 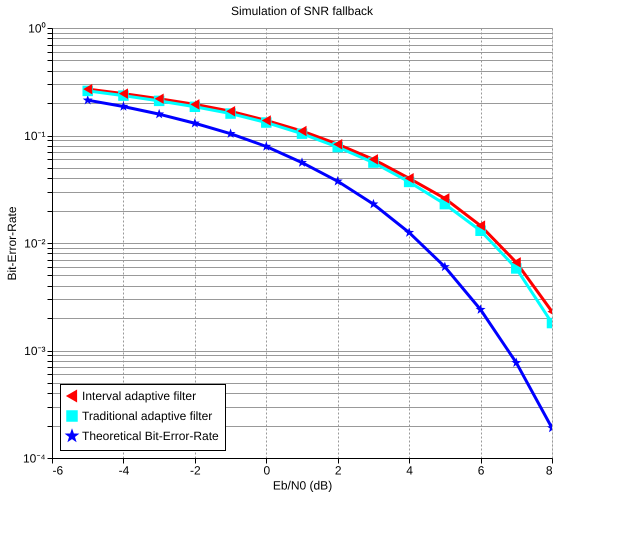 What do you see at coordinates (196, 471) in the screenshot?
I see `x-tick-label: -2` at bounding box center [196, 471].